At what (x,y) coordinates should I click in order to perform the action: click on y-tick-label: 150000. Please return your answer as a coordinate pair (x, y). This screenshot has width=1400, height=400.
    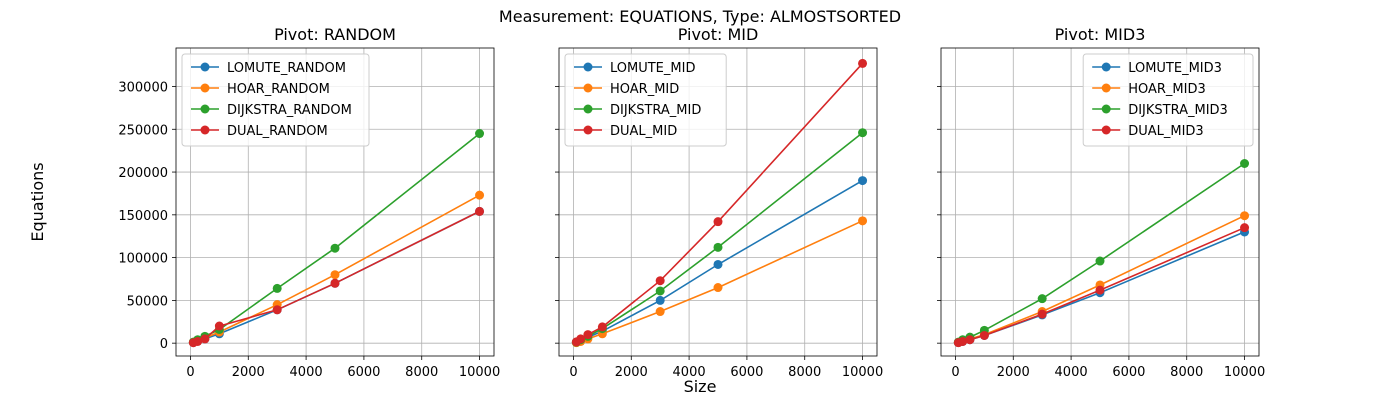
    Looking at the image, I should click on (143, 216).